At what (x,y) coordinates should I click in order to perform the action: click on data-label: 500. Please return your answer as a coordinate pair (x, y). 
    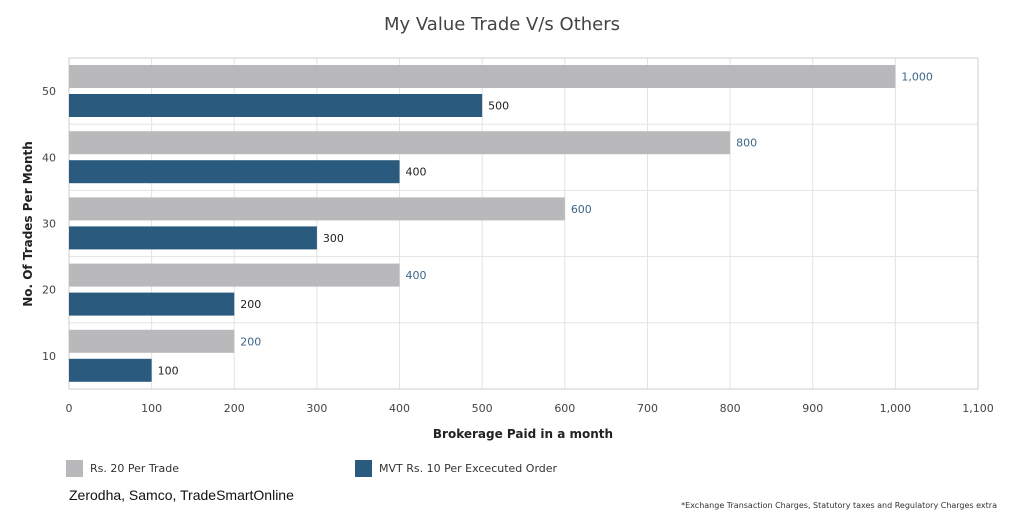
    Looking at the image, I should click on (498, 106).